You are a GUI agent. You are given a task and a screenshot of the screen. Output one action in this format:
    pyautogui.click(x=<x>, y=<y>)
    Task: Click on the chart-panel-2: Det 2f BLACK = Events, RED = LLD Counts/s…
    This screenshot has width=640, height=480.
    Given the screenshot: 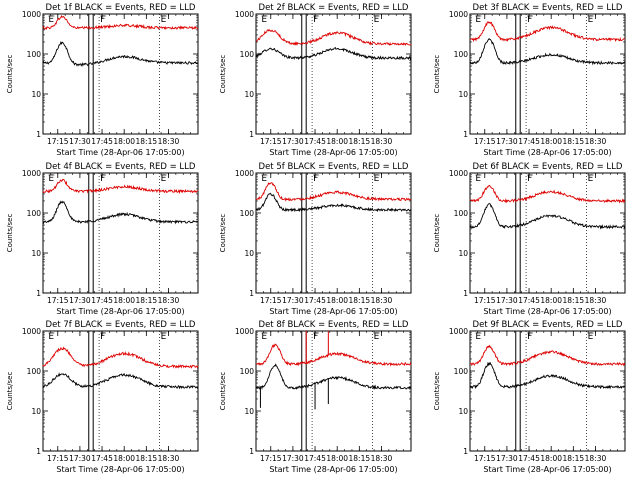 What is the action you would take?
    pyautogui.click(x=315, y=80)
    